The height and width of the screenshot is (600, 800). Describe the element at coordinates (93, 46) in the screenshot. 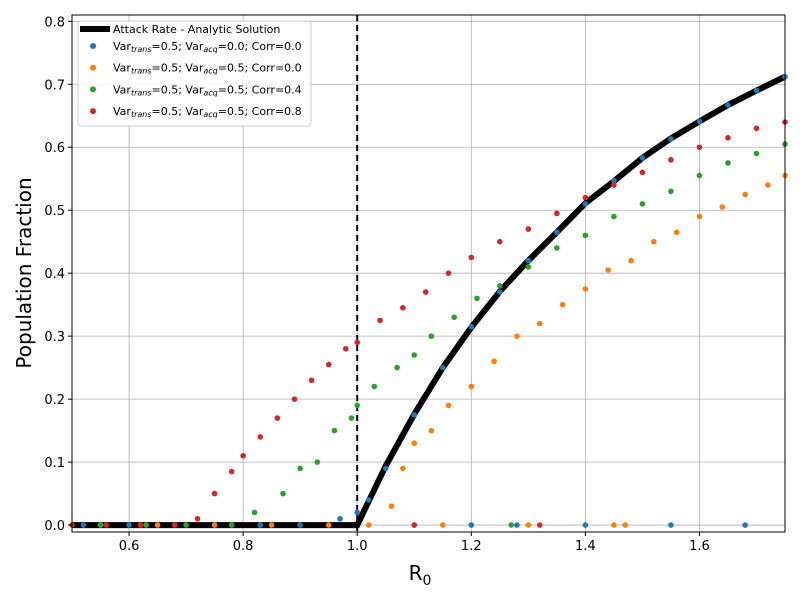

I see `legend-marker-blue` at that location.